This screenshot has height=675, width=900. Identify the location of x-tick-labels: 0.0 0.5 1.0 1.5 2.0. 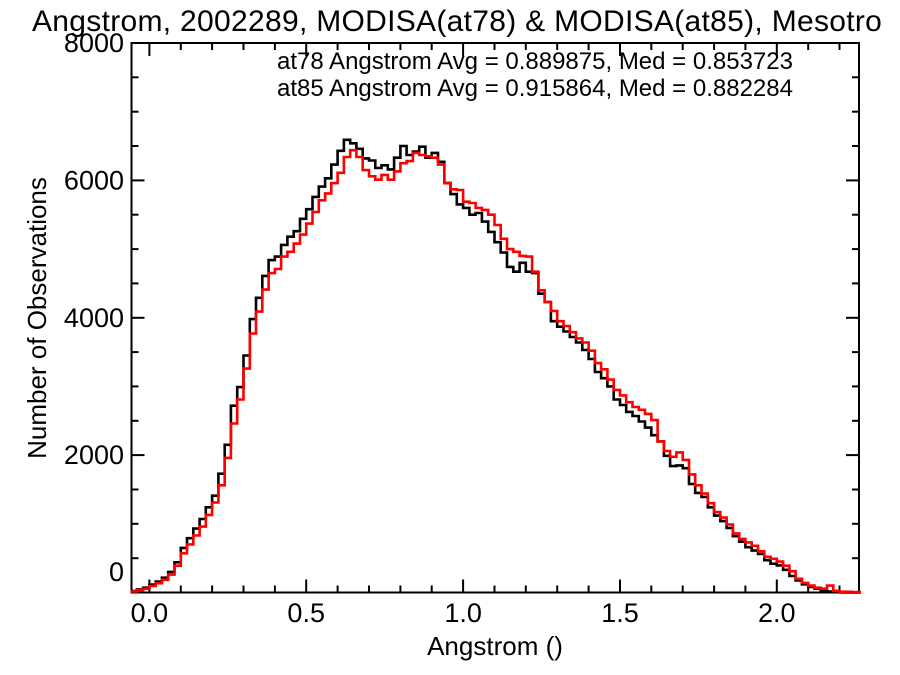
(463, 613).